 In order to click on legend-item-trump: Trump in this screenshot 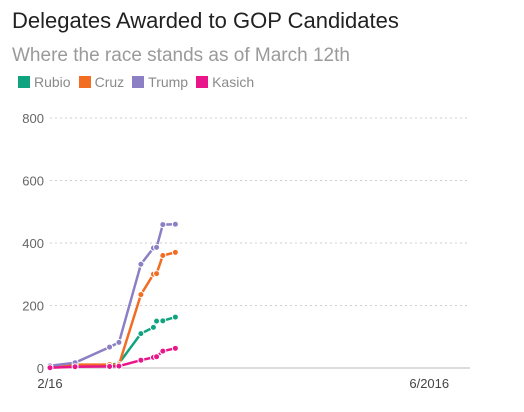, I will do `click(160, 82)`.